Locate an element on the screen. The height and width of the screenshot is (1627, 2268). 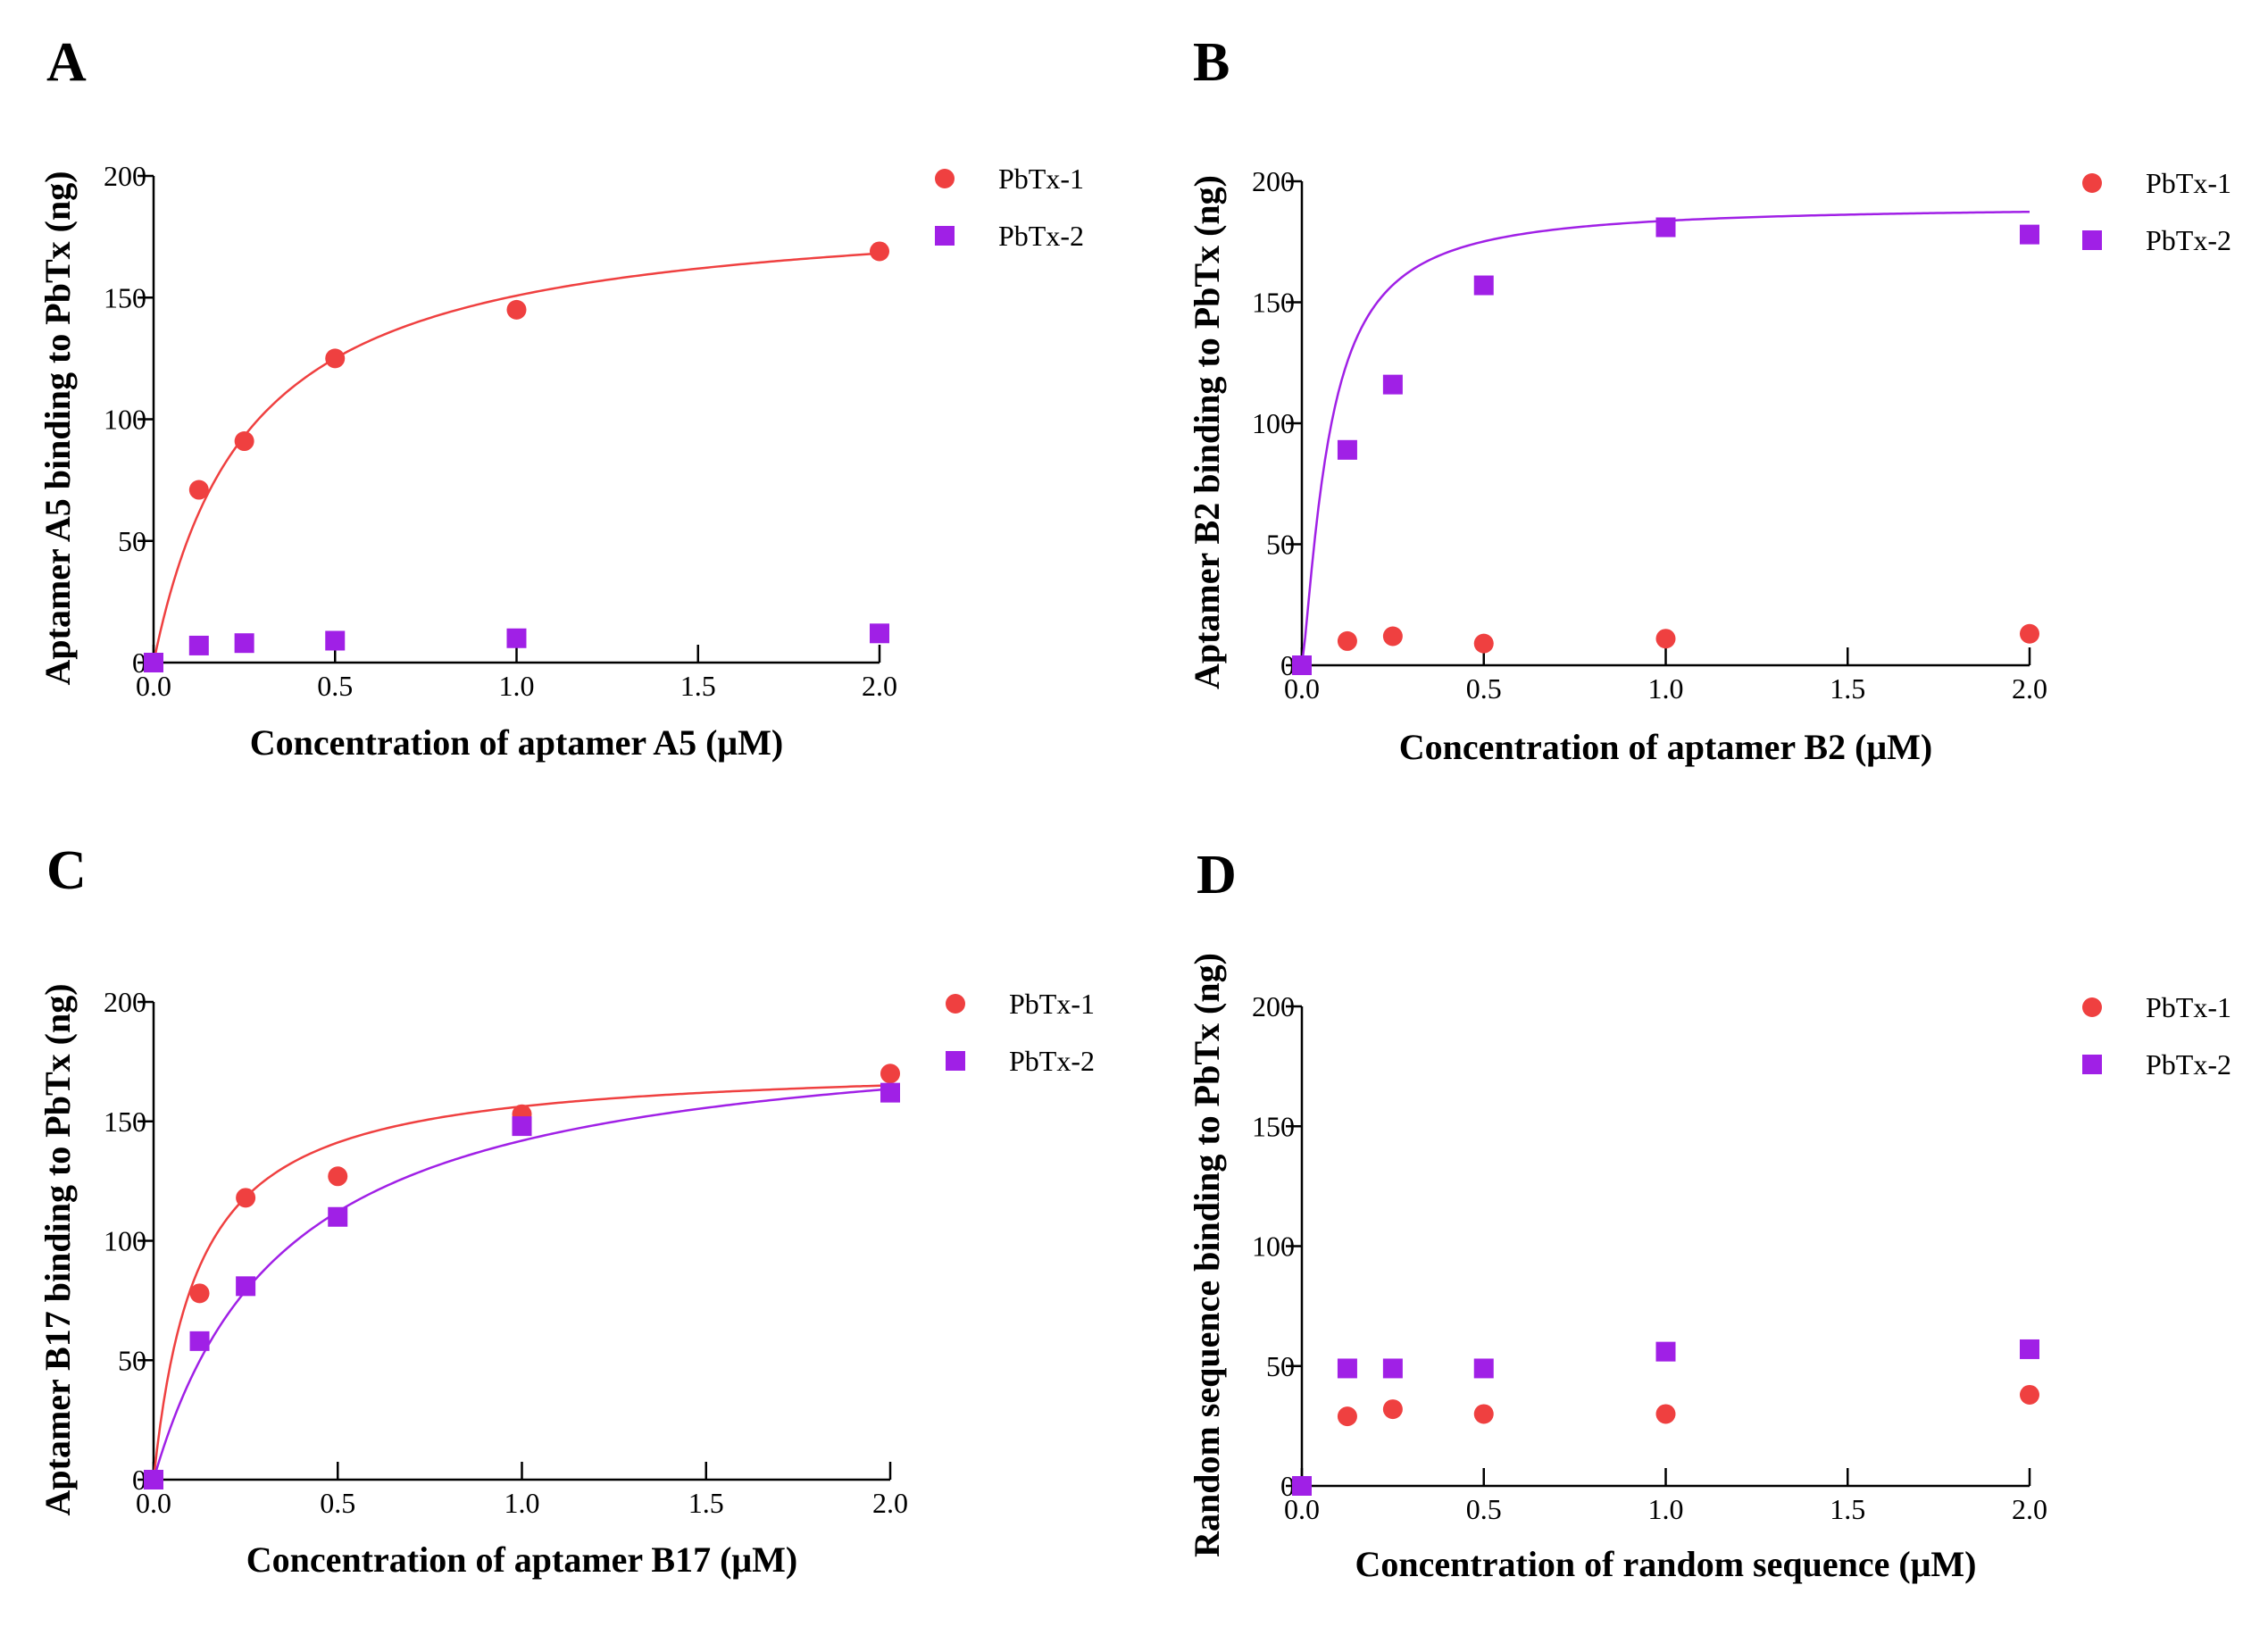
y-axis-title: Random sequence binding to PbTx (ng) is located at coordinates (1207, 1255).